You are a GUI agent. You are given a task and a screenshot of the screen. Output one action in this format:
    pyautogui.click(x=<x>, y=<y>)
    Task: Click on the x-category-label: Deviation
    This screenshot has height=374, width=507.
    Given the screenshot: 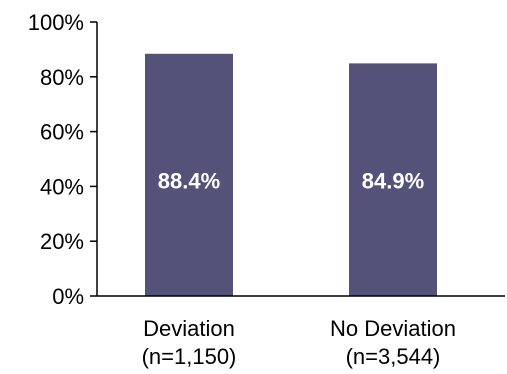 What is the action you would take?
    pyautogui.click(x=189, y=328)
    